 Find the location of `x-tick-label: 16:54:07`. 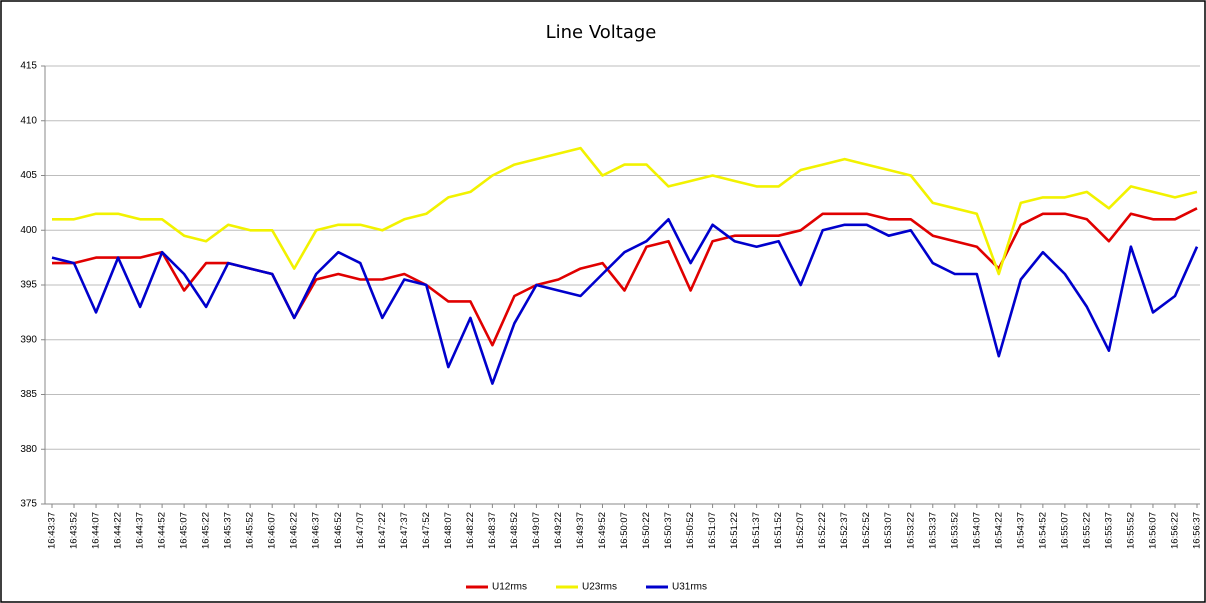

x-tick-label: 16:54:07 is located at coordinates (976, 530).